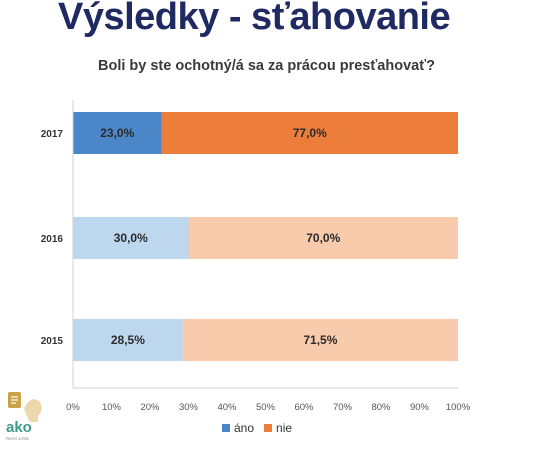 The image size is (533, 449). What do you see at coordinates (19, 427) in the screenshot?
I see `svg-text: ako` at bounding box center [19, 427].